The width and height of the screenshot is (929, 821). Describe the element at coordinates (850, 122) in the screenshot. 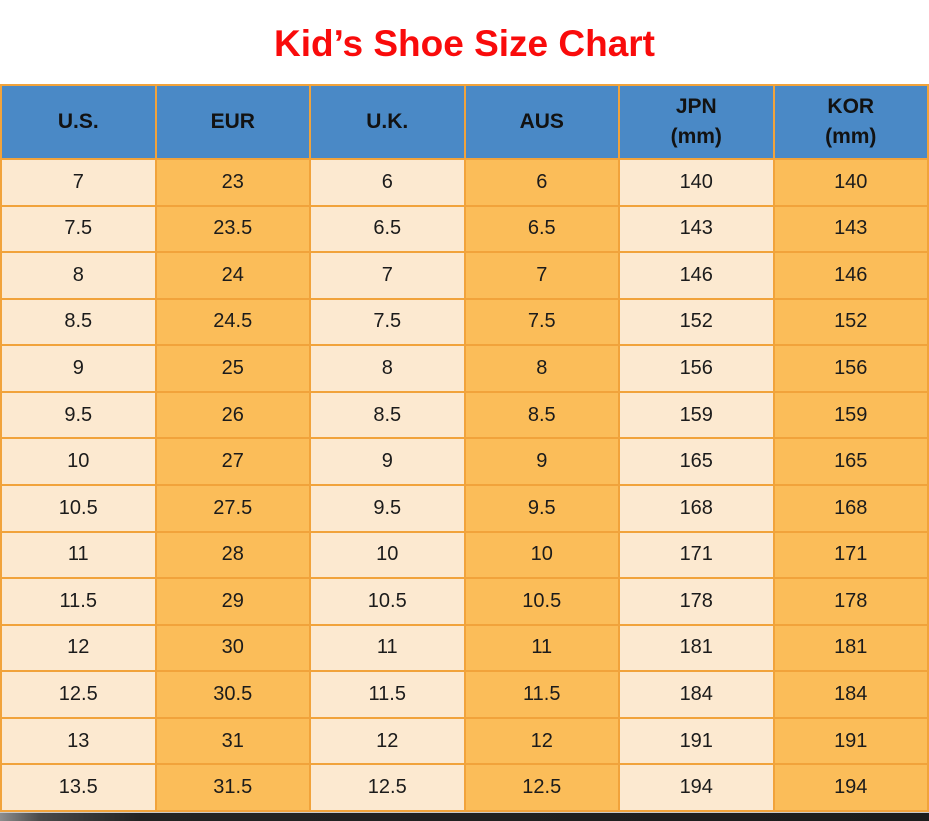

I see `column-header-kor: KOR (mm)` at that location.